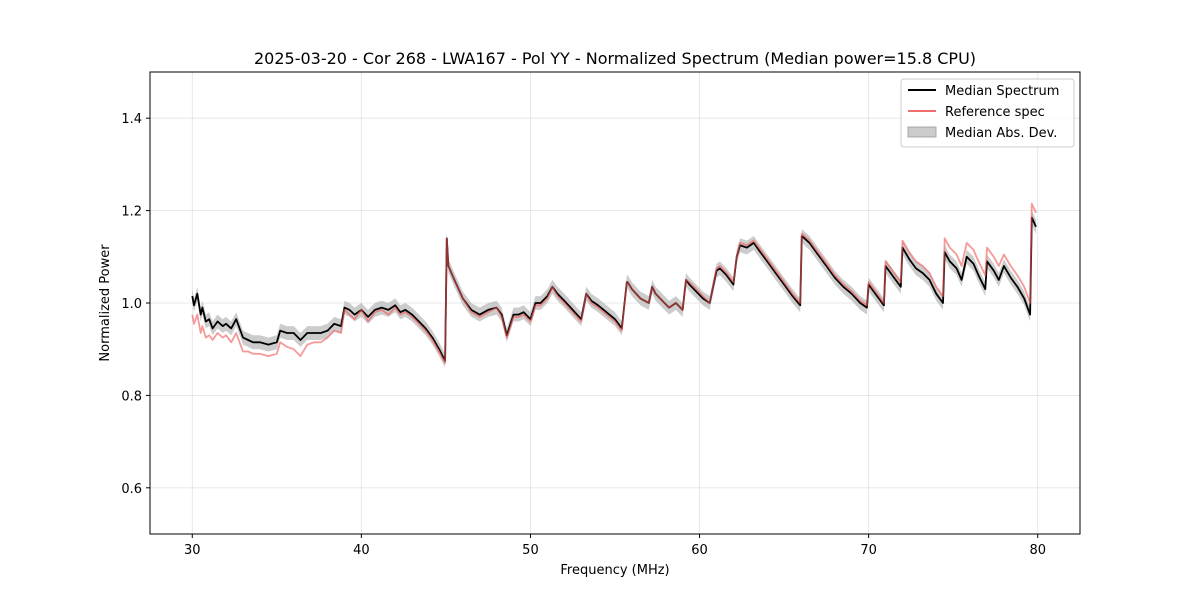 The image size is (1200, 604). Describe the element at coordinates (868, 550) in the screenshot. I see `x-tick-label: 70` at that location.